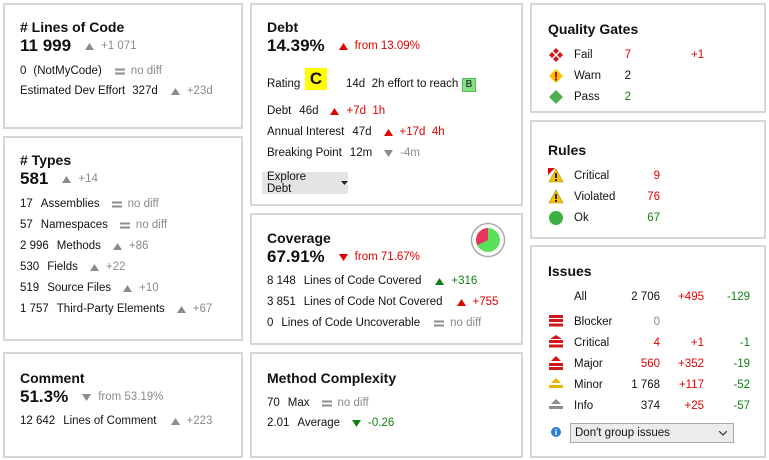 The image size is (769, 460). I want to click on row: Annual Interest 47d +17d 4h, so click(356, 132).